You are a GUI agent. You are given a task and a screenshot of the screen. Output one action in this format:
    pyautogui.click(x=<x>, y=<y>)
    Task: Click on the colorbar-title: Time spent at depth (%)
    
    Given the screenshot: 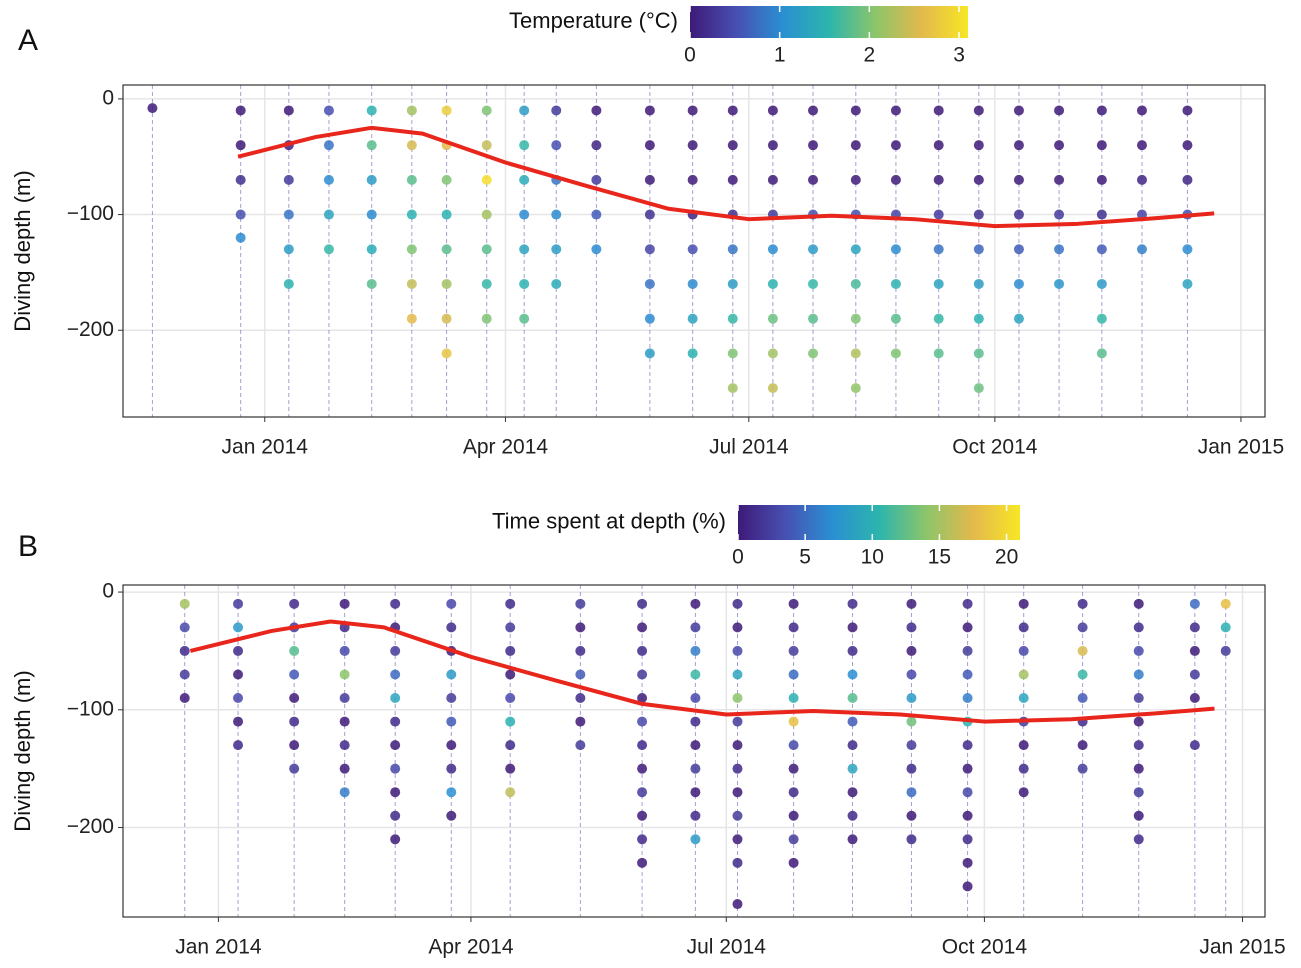 What is the action you would take?
    pyautogui.click(x=609, y=520)
    